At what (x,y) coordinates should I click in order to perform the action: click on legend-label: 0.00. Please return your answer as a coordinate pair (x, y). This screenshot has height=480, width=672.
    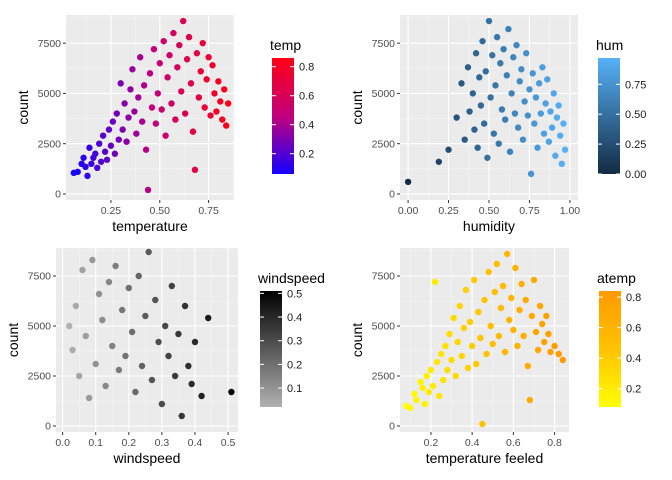
    Looking at the image, I should click on (635, 175).